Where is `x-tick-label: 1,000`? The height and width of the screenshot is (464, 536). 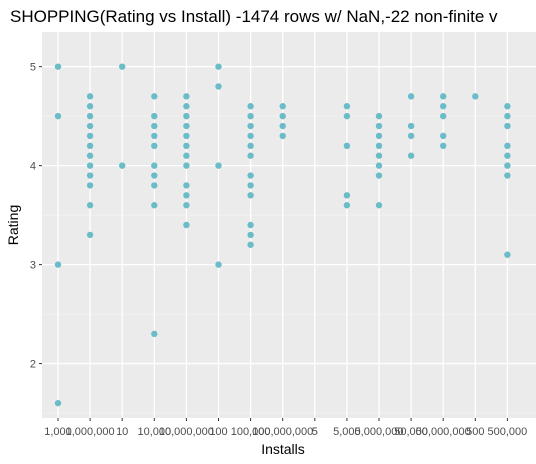
x-tick-label: 1,000 is located at coordinates (58, 432).